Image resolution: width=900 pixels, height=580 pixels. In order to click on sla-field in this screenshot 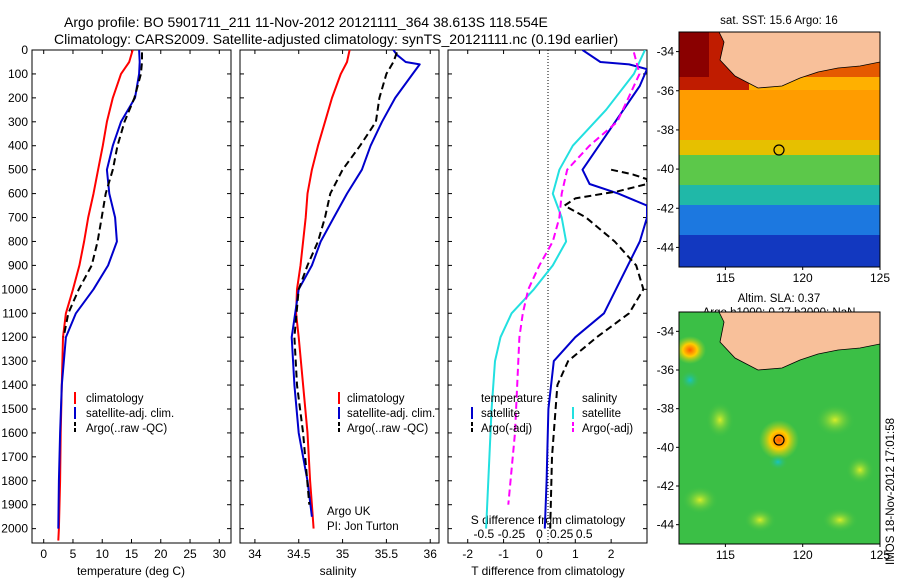, I will do `click(779, 428)`.